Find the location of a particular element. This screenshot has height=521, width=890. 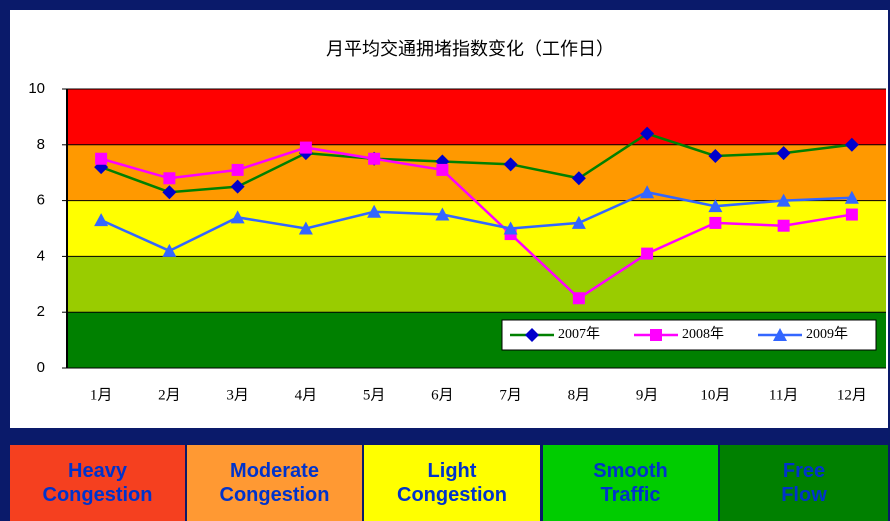

level-label: Free Flow is located at coordinates (804, 483).